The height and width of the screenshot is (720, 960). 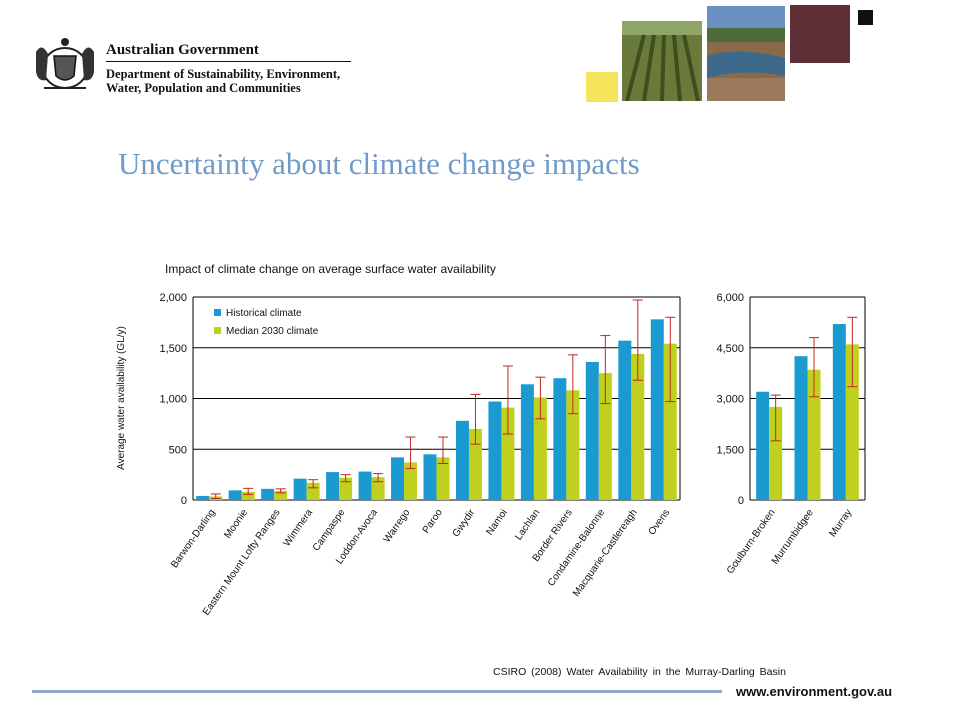 What do you see at coordinates (527, 524) in the screenshot?
I see `x-category-label: Lachlan` at bounding box center [527, 524].